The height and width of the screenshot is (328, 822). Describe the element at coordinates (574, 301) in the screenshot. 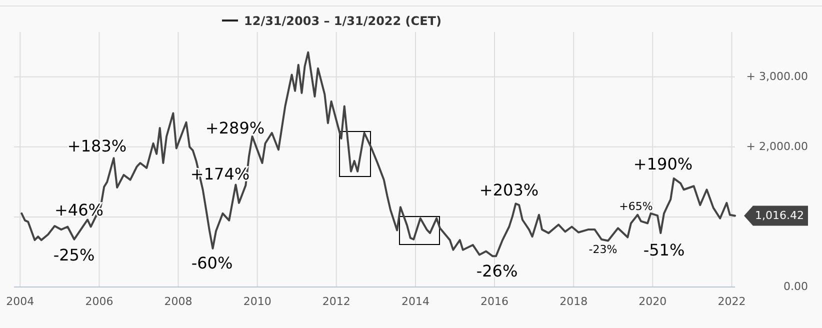

I see `x-tick-label: 2018` at that location.